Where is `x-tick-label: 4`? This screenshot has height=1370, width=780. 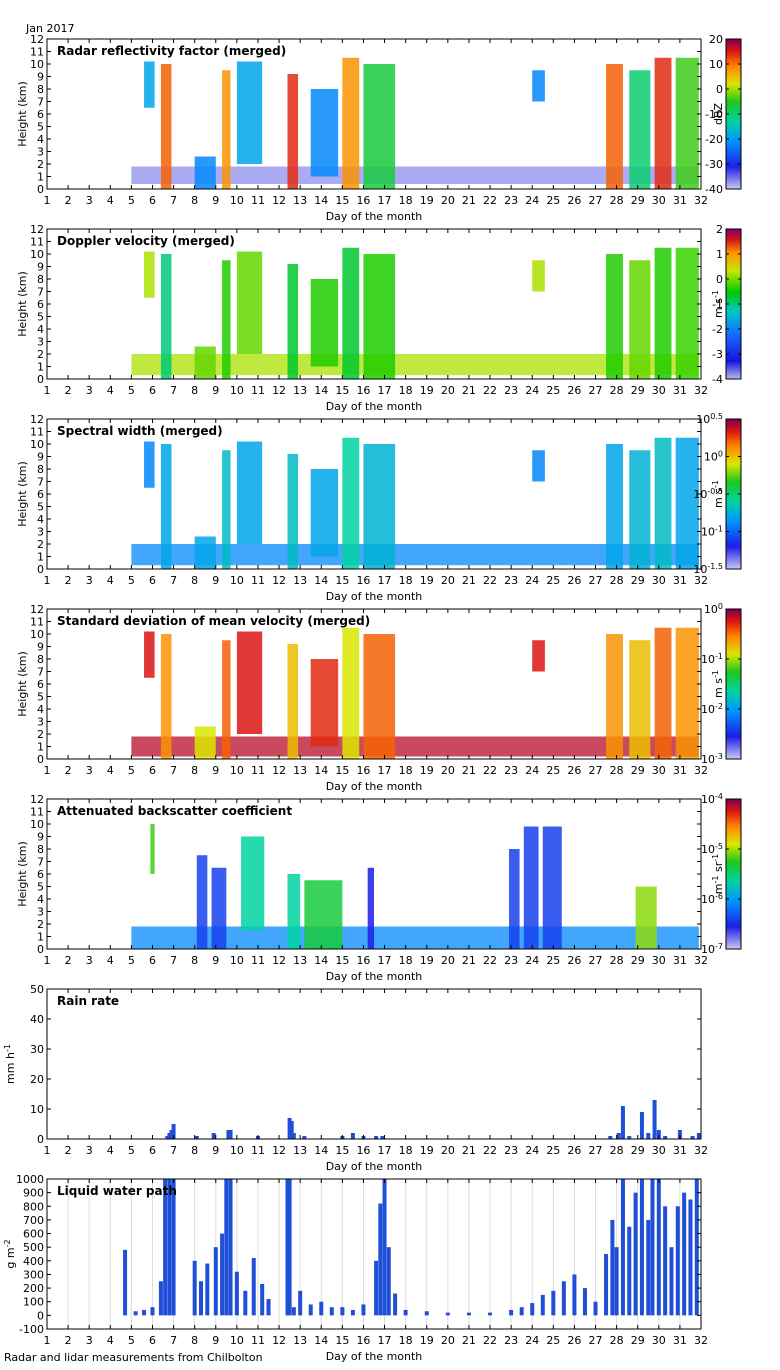
x-tick-label: 4 is located at coordinates (110, 770).